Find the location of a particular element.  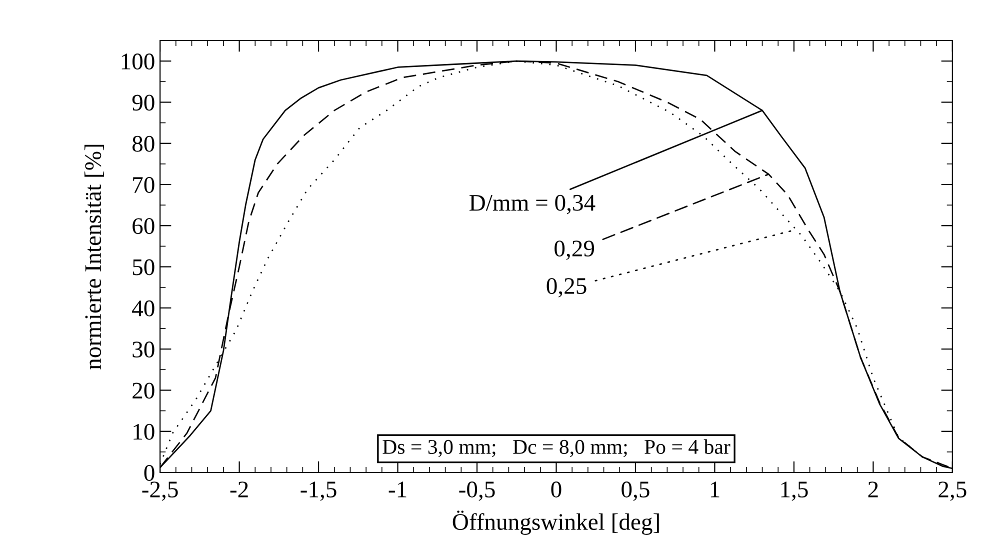

y-tick-label: 50 is located at coordinates (143, 267).